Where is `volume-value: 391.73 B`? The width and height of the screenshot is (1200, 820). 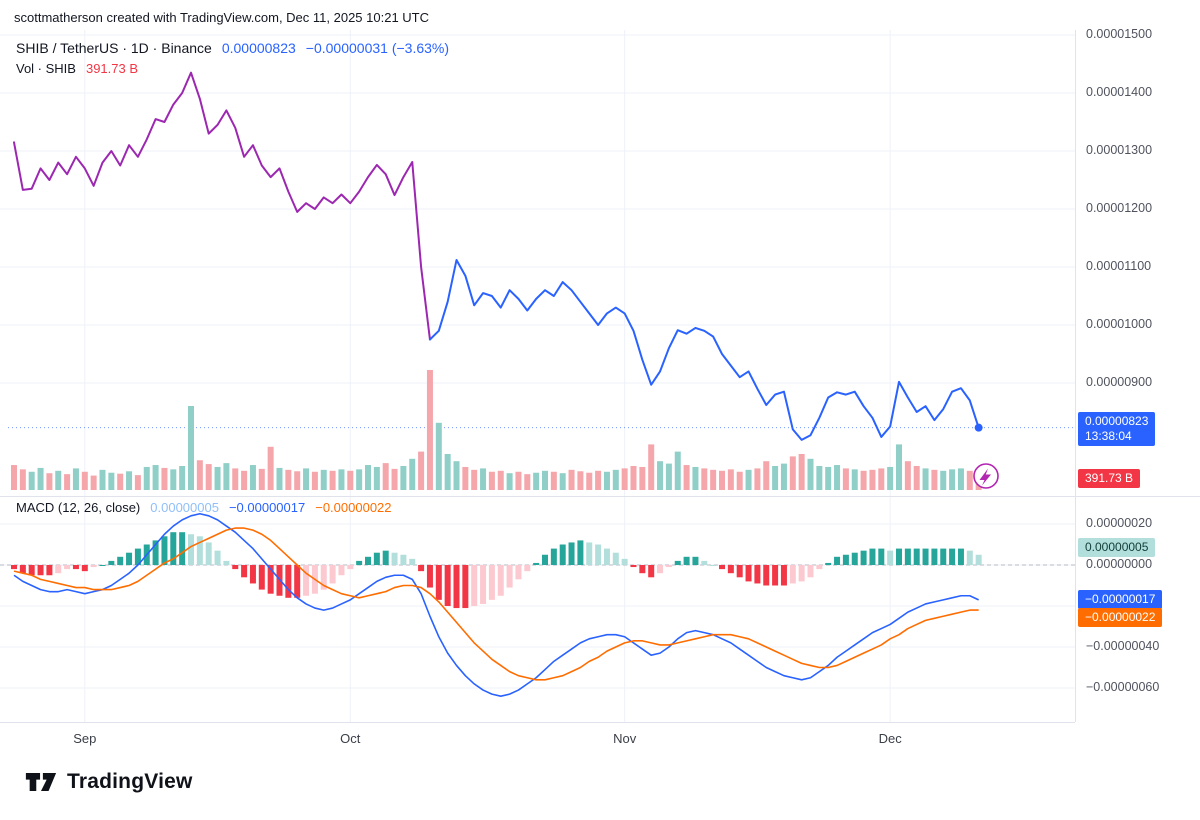 volume-value: 391.73 B is located at coordinates (112, 68).